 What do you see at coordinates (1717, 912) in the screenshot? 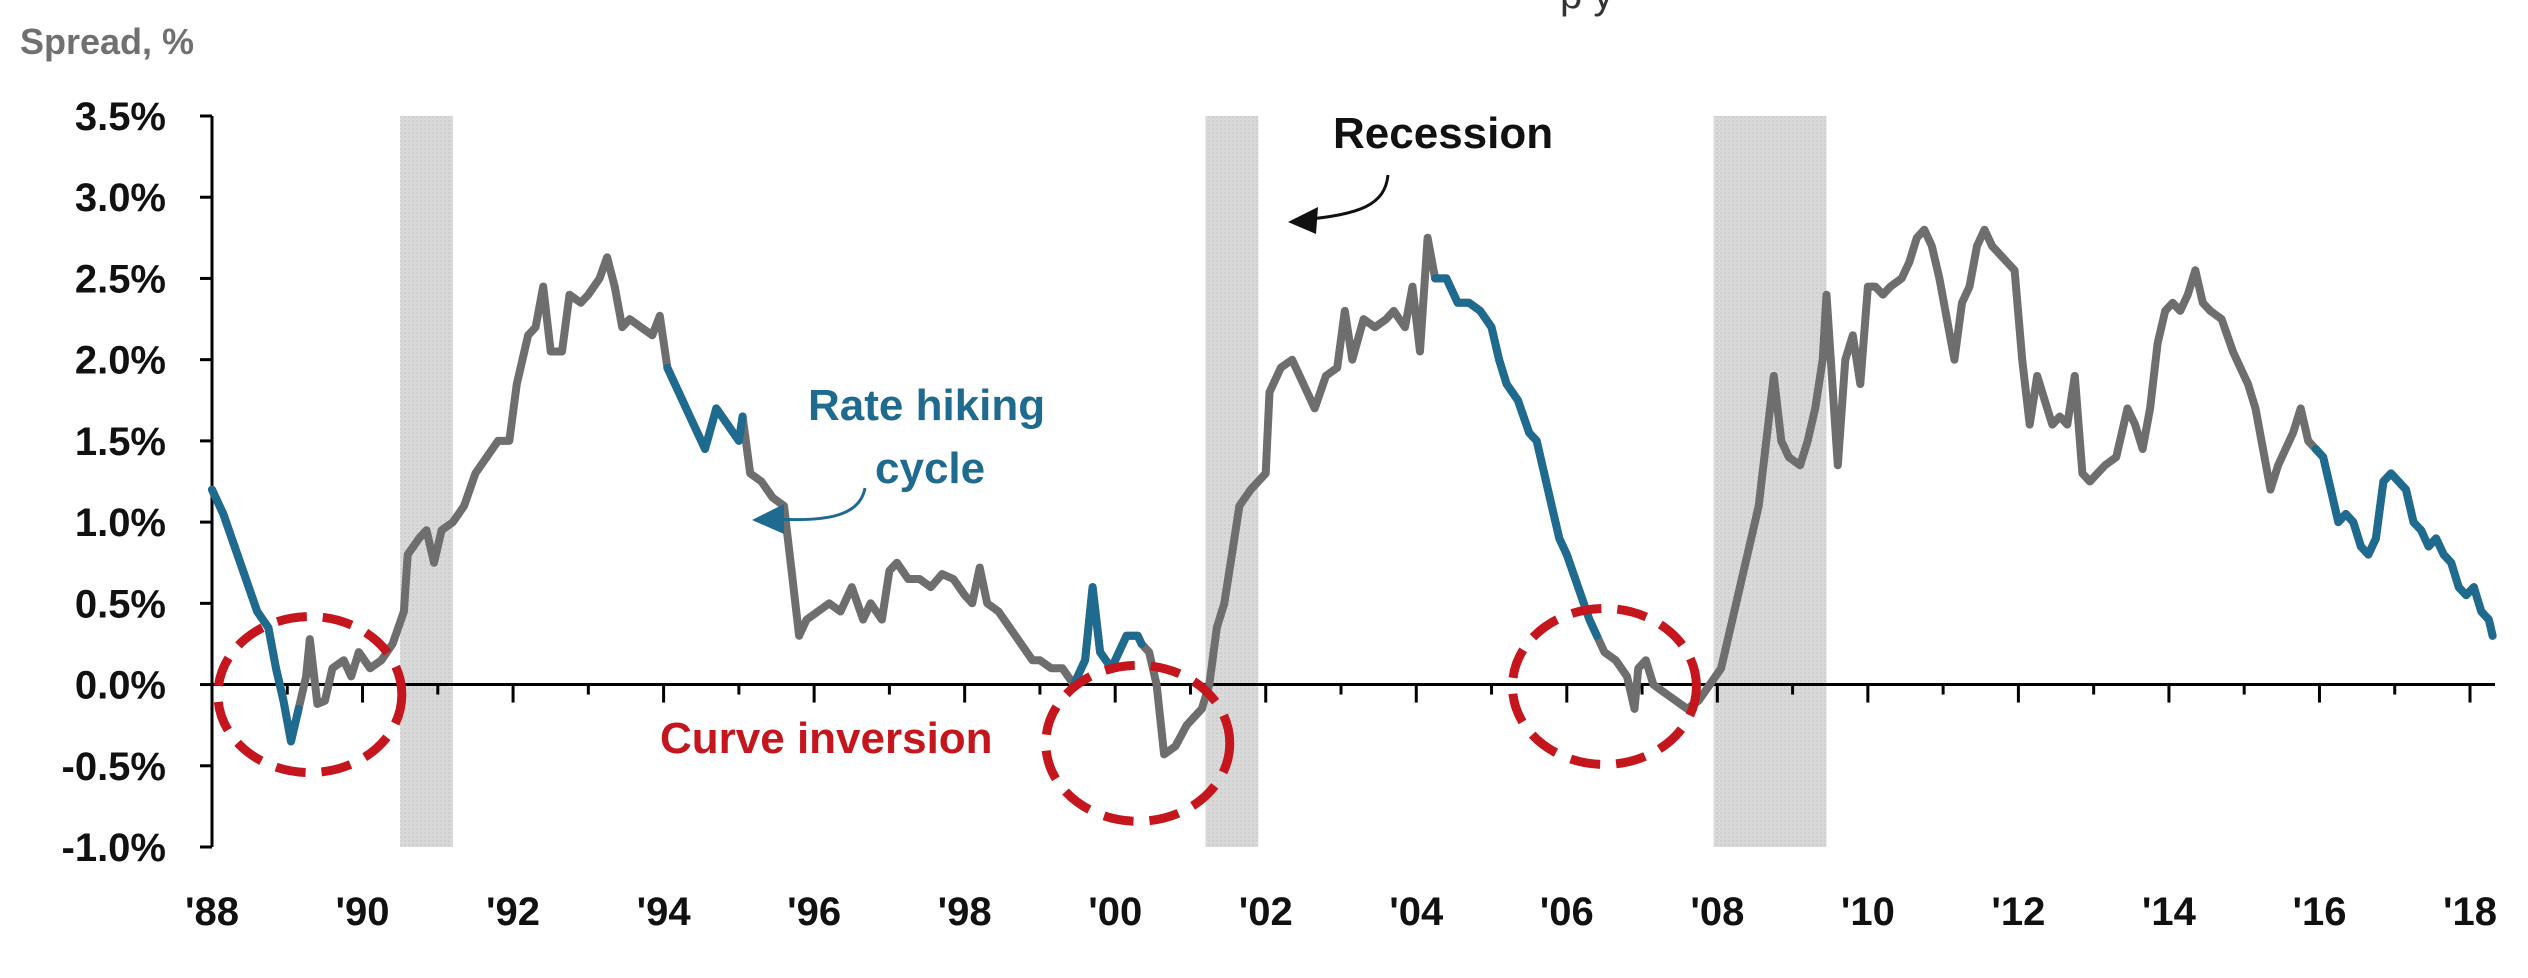
I see `x-tick-label: '08` at bounding box center [1717, 912].